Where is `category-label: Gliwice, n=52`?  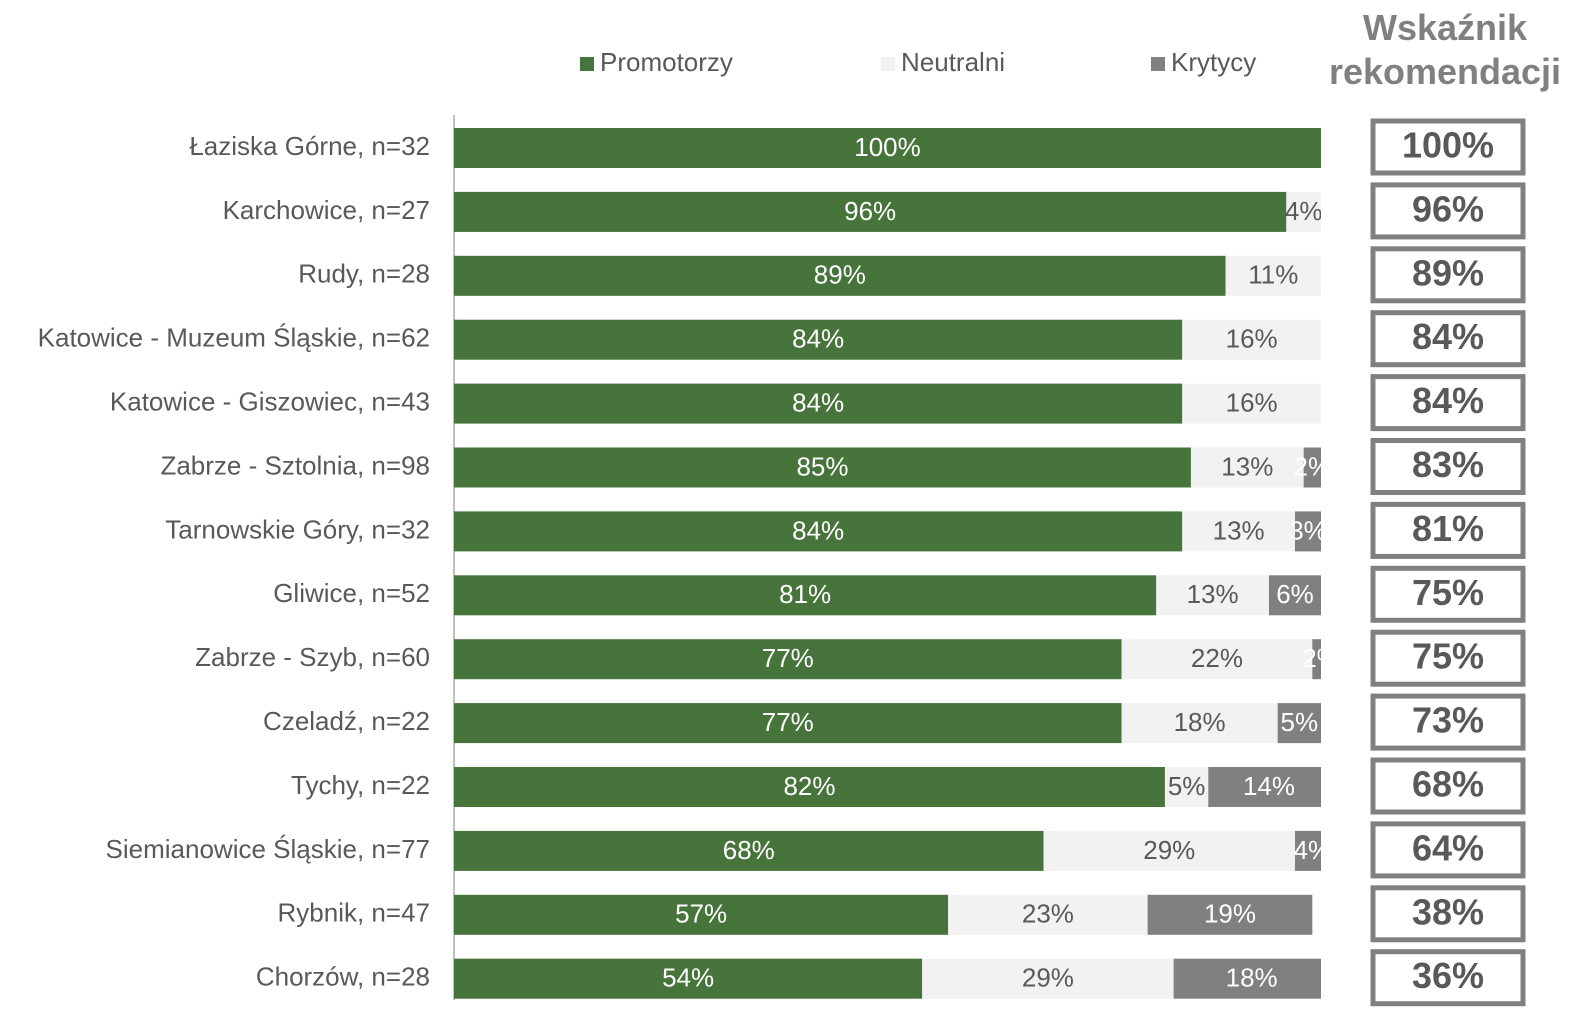 category-label: Gliwice, n=52 is located at coordinates (351, 593).